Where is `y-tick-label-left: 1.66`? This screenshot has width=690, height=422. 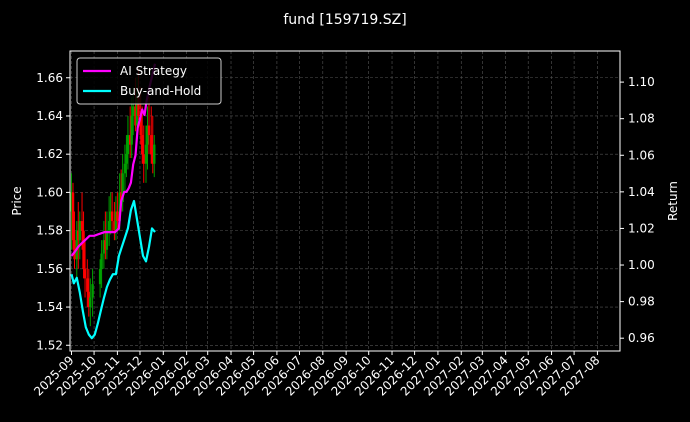 y-tick-label-left: 1.66 is located at coordinates (49, 78).